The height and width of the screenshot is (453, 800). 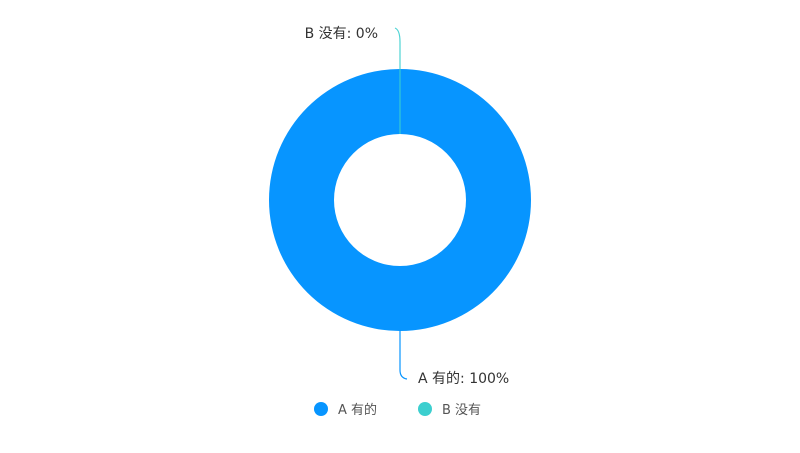 What do you see at coordinates (425, 409) in the screenshot?
I see `legend-marker-b` at bounding box center [425, 409].